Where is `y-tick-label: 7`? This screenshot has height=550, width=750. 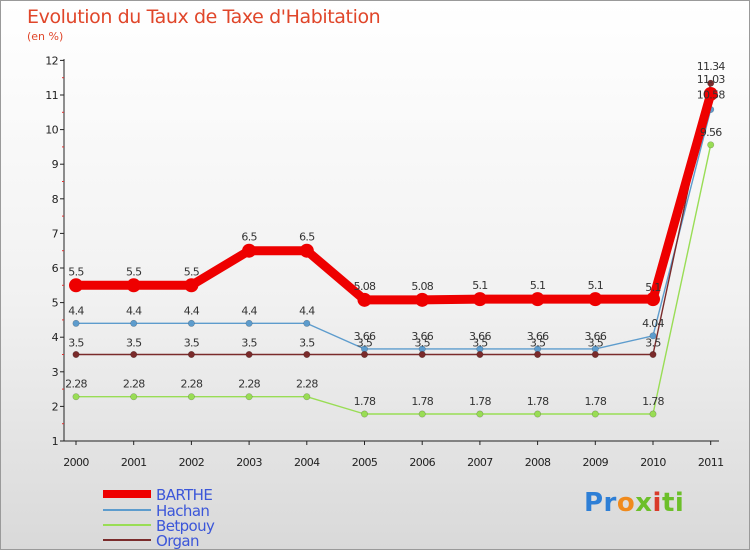
y-tick-label: 7 is located at coordinates (55, 233).